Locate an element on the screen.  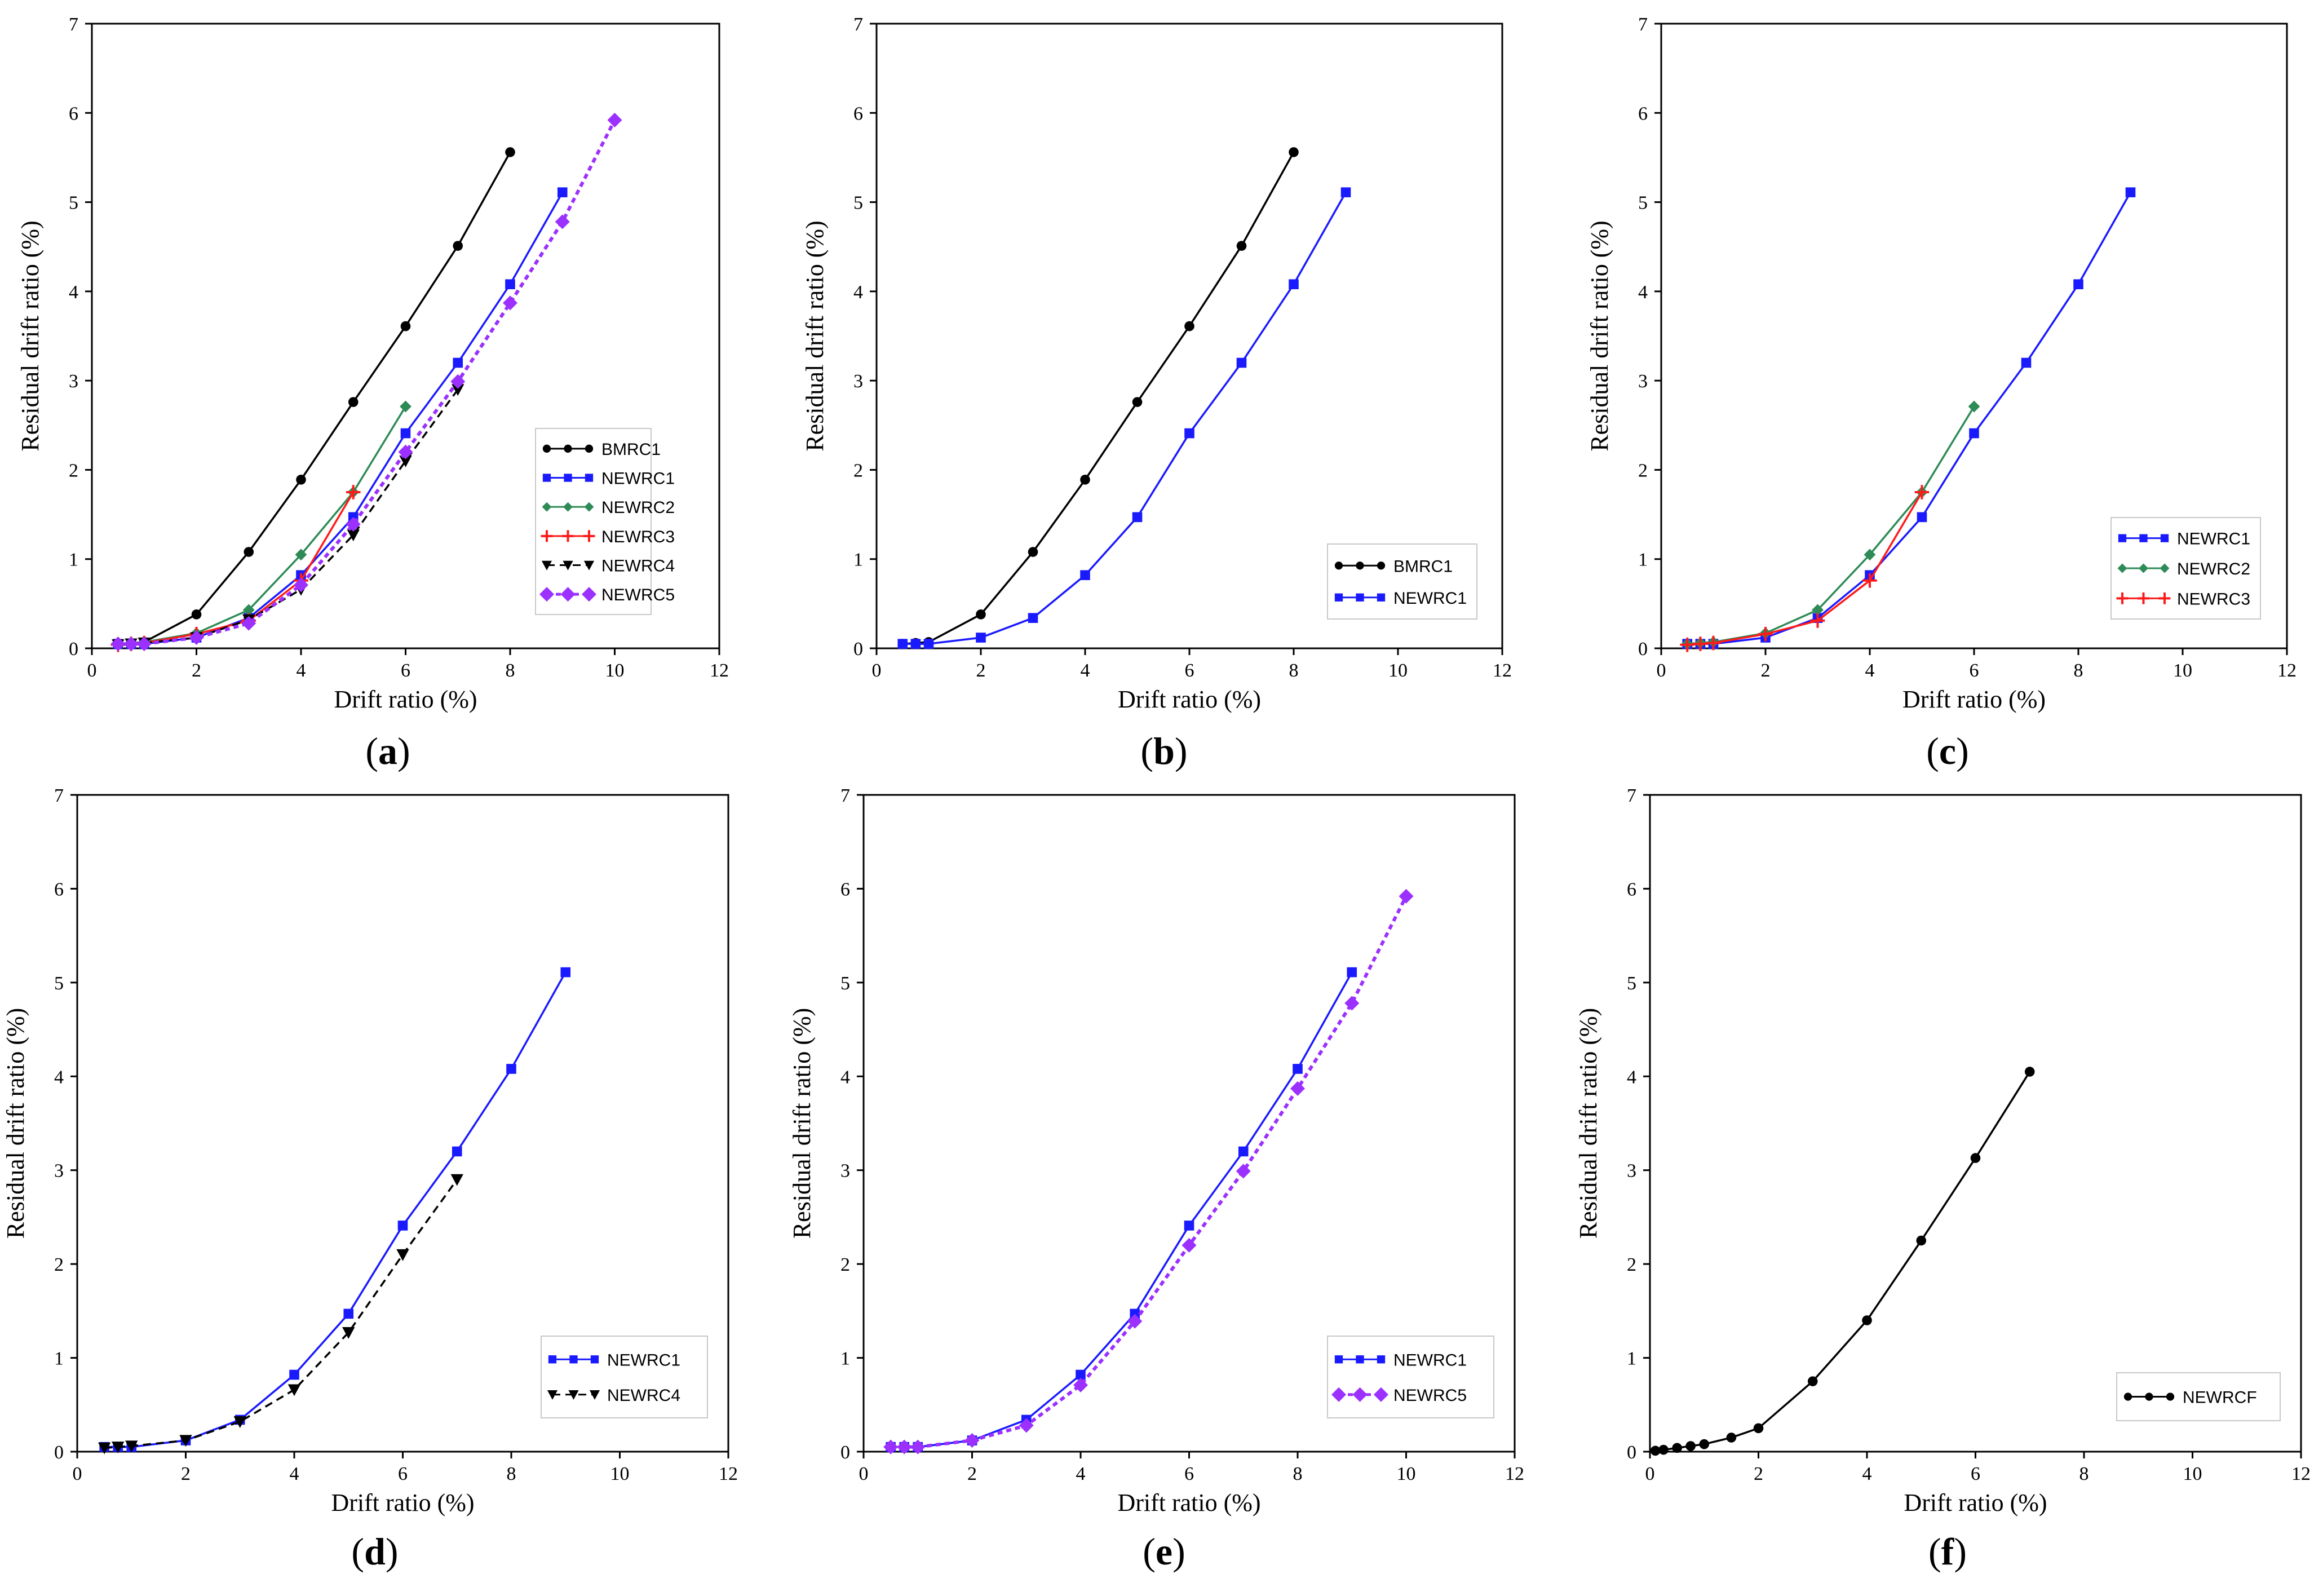
legend-label: NEWRC2 is located at coordinates (2213, 569).